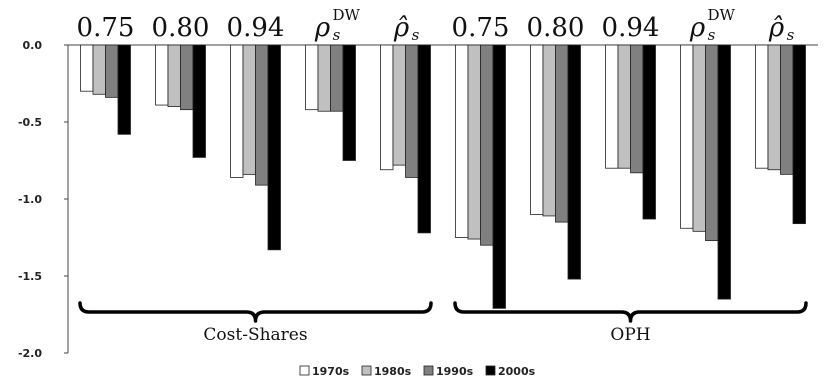  I want to click on category-label-8: ρ s DW, so click(712, 25).